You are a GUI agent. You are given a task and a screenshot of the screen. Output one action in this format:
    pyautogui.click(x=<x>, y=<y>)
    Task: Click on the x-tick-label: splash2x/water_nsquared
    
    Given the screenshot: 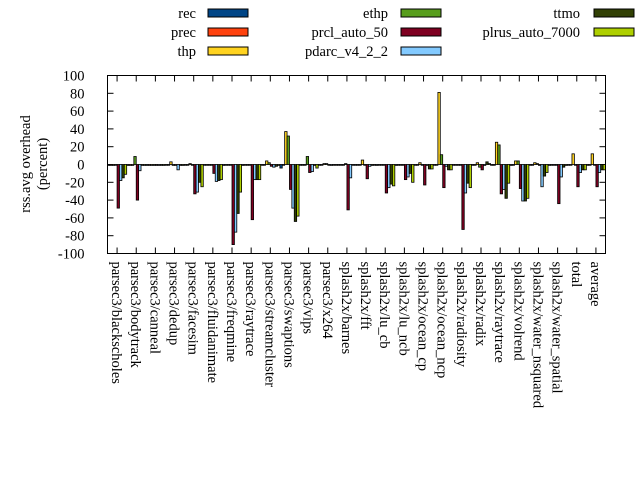 What is the action you would take?
    pyautogui.click(x=537, y=335)
    